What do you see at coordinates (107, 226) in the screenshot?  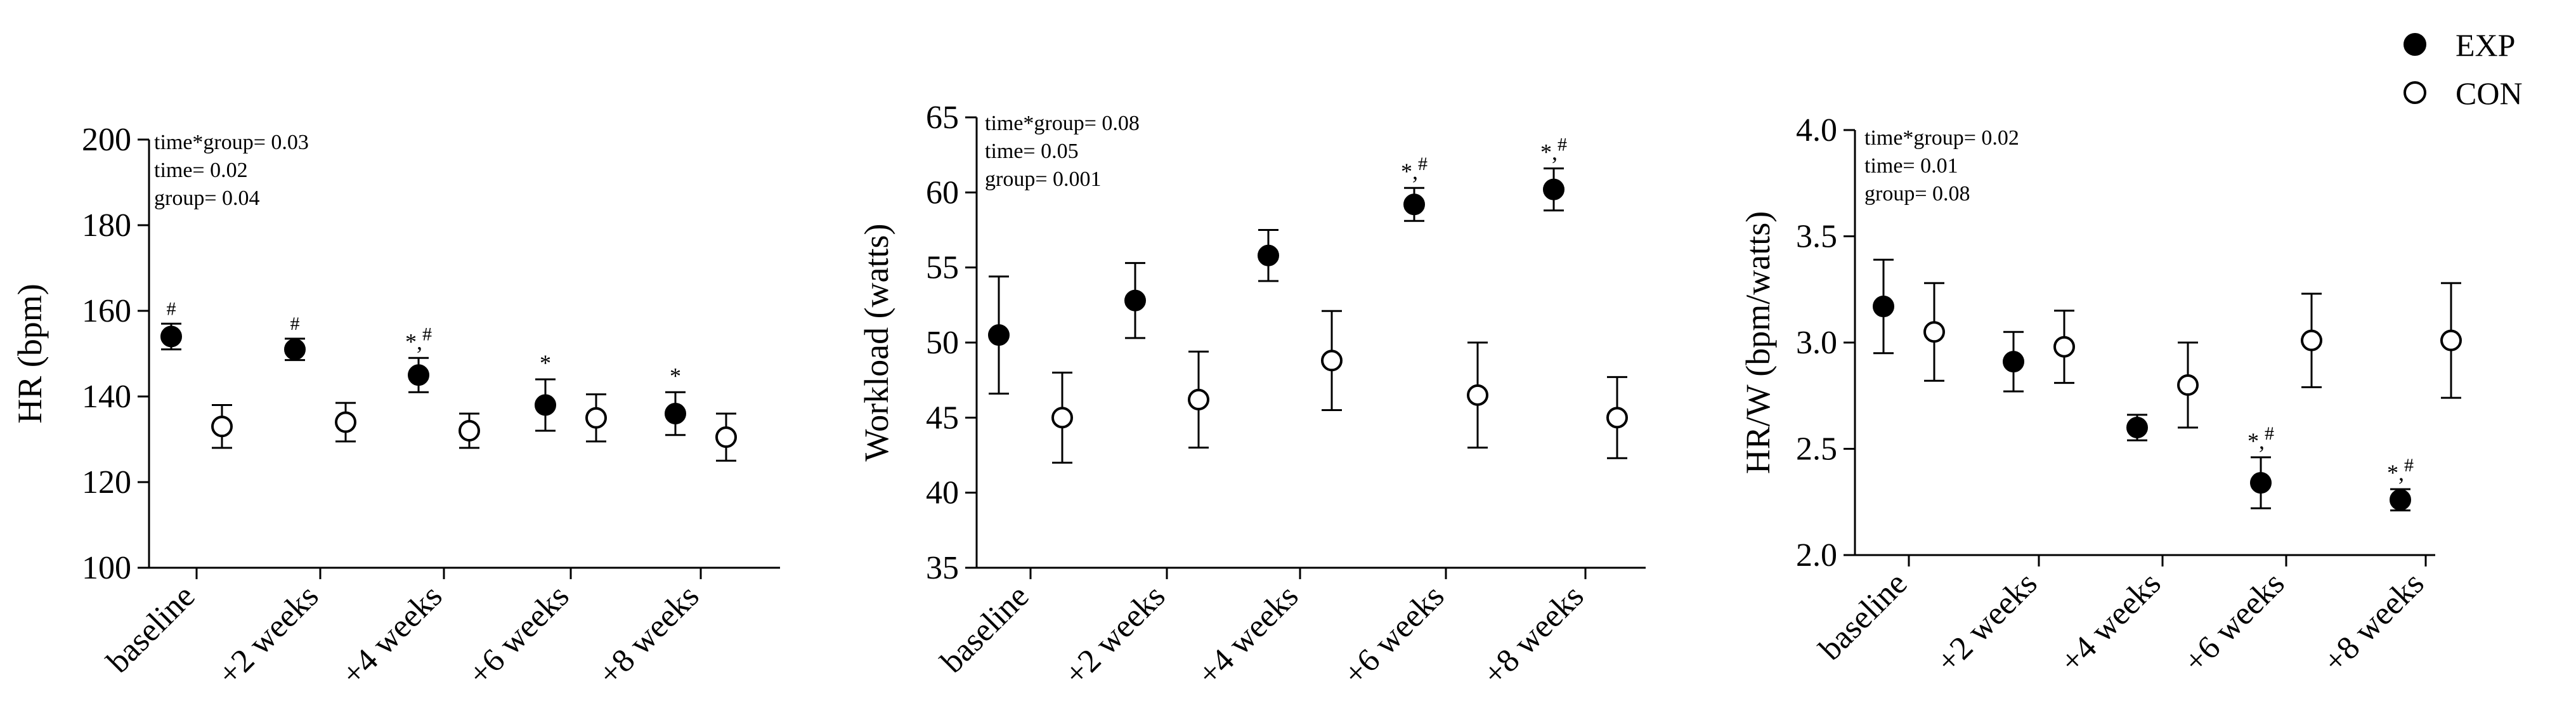 I see `y-tick-label: 180` at bounding box center [107, 226].